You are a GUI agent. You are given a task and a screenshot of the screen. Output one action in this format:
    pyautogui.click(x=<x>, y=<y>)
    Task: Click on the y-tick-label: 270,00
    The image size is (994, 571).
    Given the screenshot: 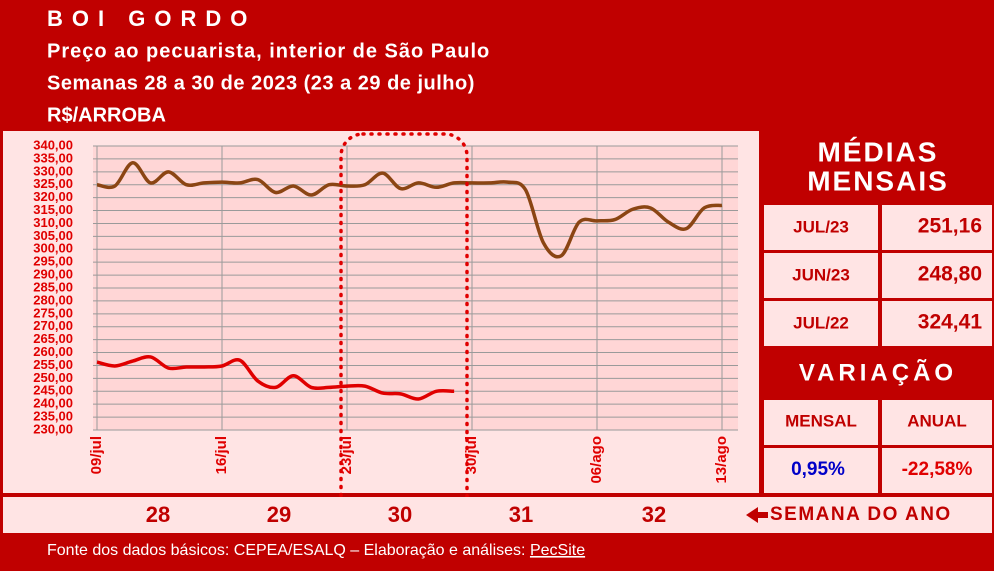 What is the action you would take?
    pyautogui.click(x=53, y=325)
    